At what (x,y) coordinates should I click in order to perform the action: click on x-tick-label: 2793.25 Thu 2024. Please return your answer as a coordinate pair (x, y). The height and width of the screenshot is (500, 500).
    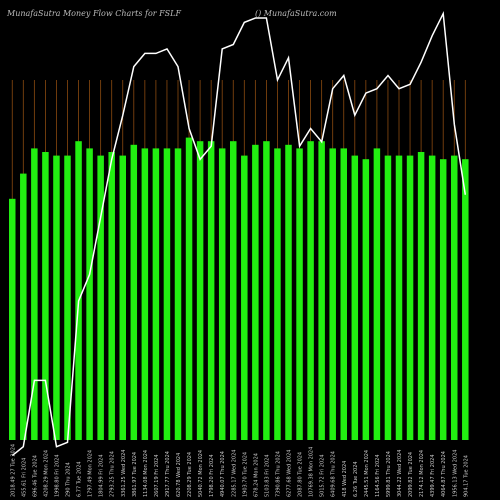
    Looking at the image, I should click on (113, 474).